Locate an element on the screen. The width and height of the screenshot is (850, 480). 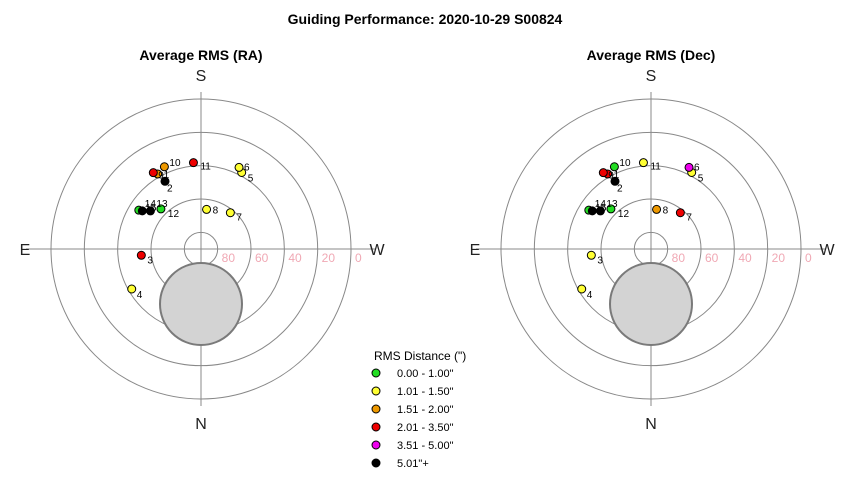
legend-item-label: 1.51 - 2.00" is located at coordinates (425, 410).